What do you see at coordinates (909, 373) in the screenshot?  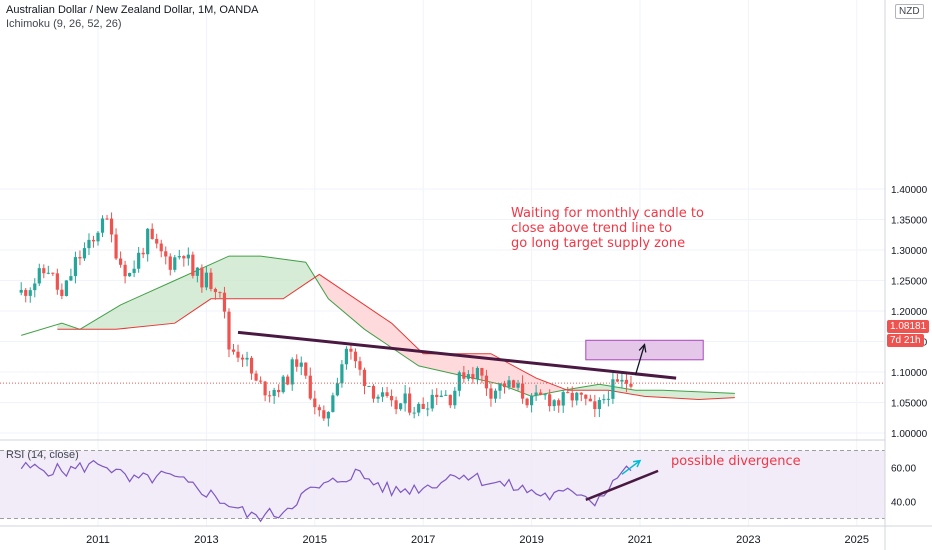 I see `price-tick-label: 1.10000` at bounding box center [909, 373].